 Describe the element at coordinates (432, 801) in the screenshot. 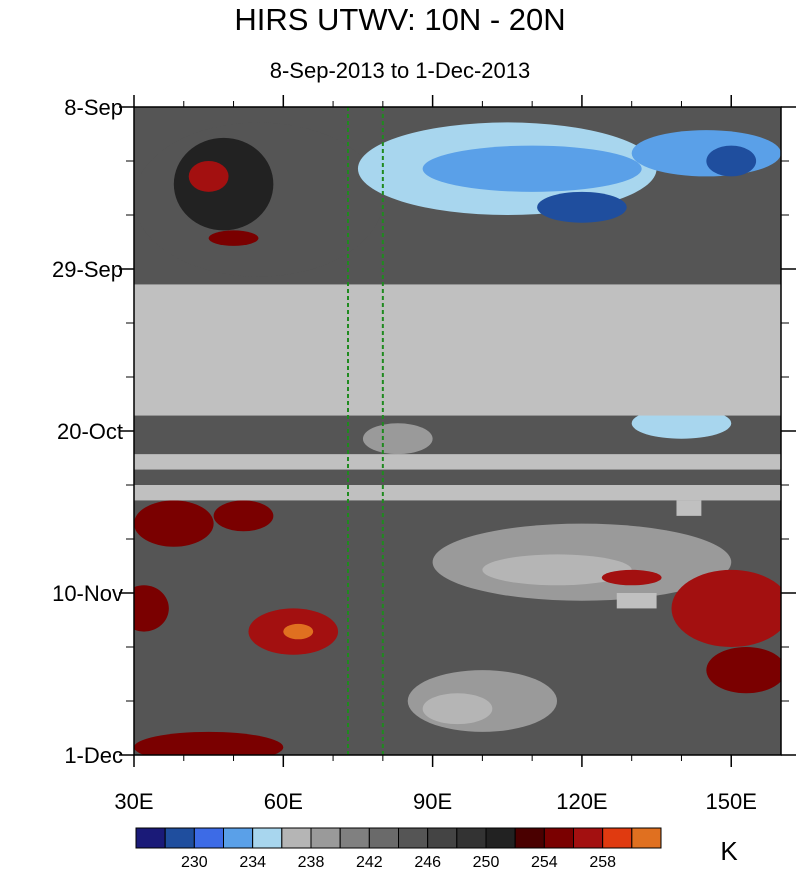

I see `x-tick-label: 90E` at that location.